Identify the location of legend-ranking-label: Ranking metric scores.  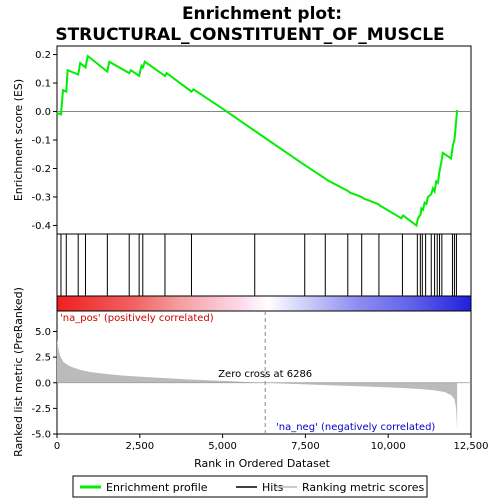
(363, 487).